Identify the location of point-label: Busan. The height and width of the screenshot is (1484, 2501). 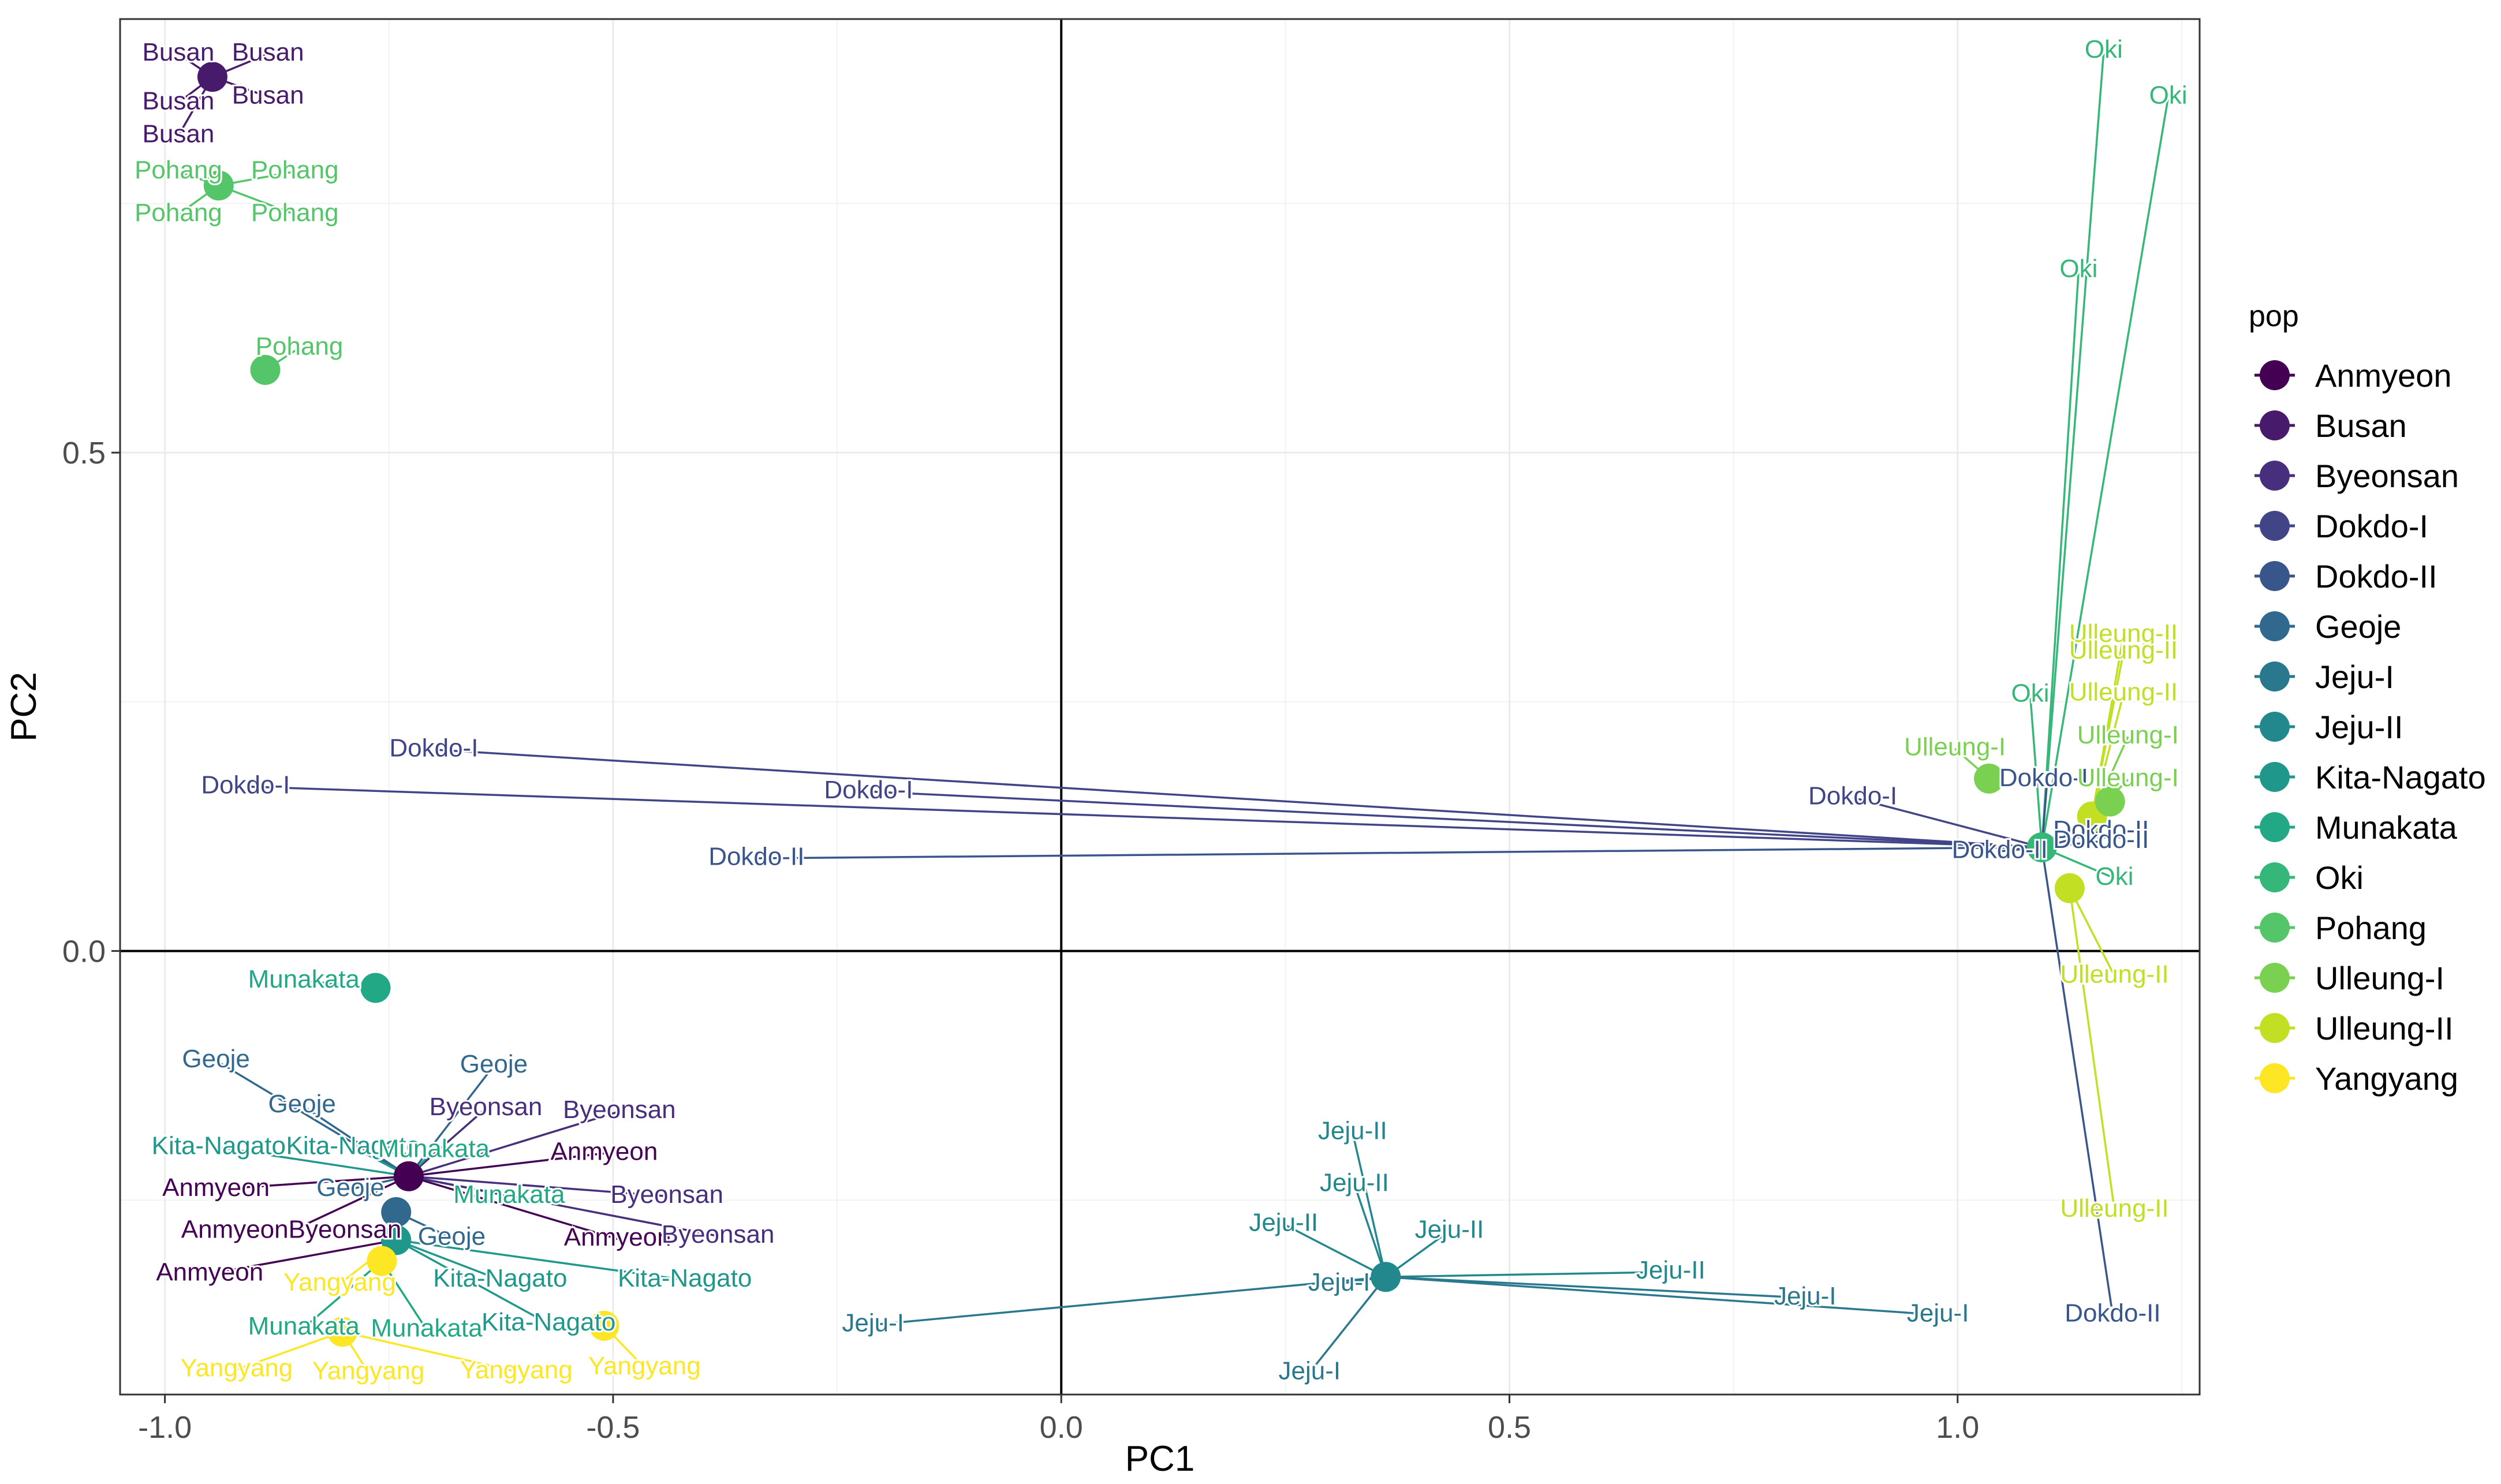
(268, 95).